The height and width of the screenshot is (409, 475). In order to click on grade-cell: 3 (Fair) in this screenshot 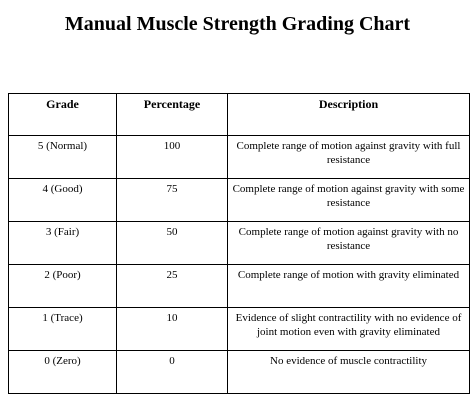, I will do `click(62, 243)`.